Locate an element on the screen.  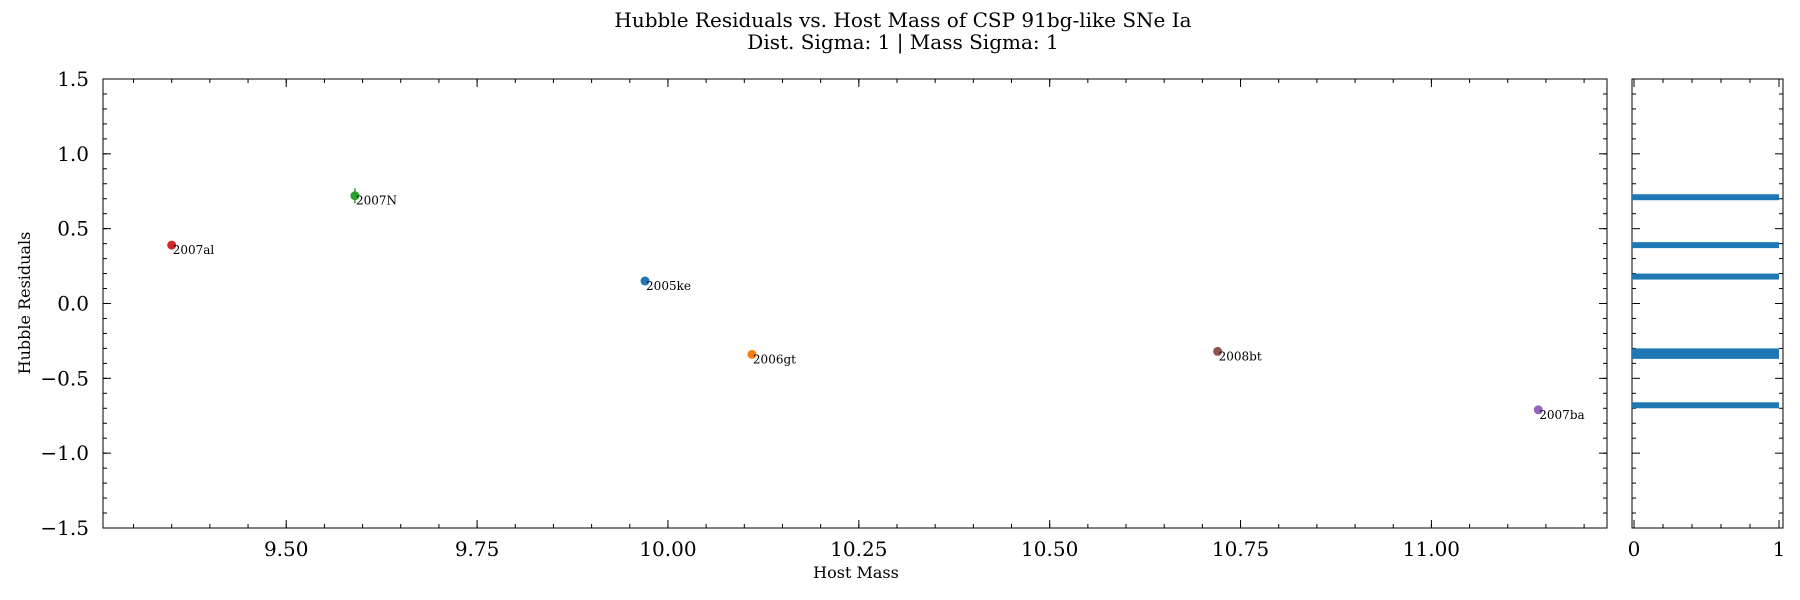
y-tick-label: −0.5 is located at coordinates (64, 378).